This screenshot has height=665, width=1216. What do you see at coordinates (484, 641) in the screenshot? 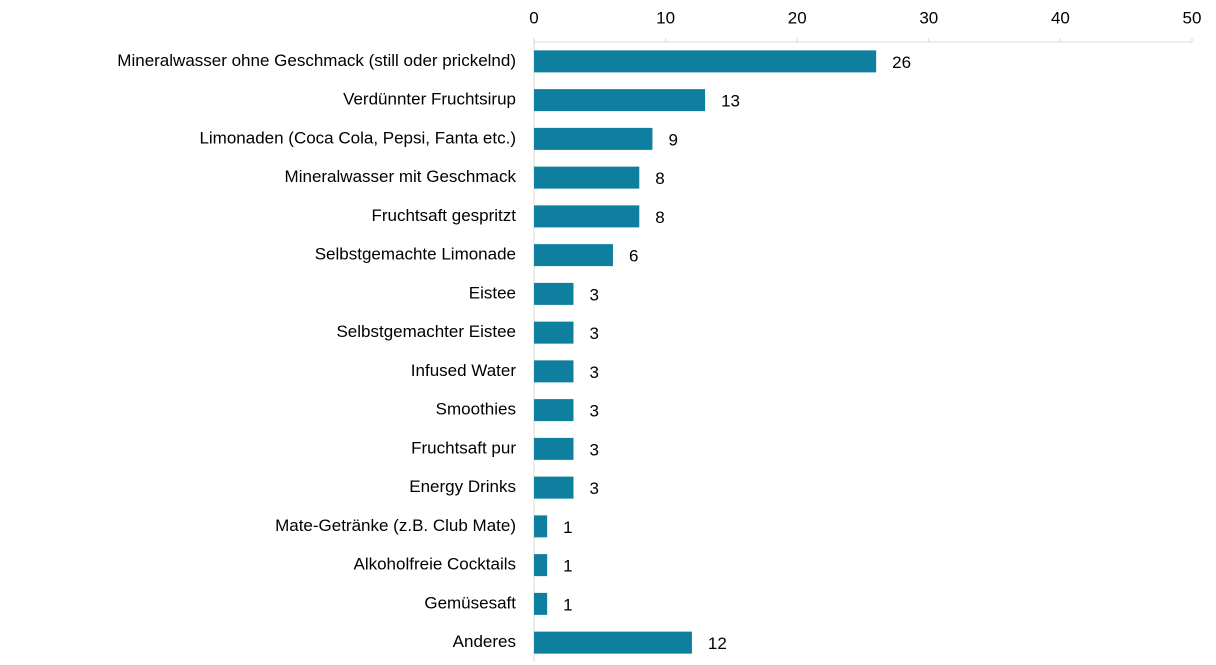
I see `y-tick-label: Anderes` at bounding box center [484, 641].